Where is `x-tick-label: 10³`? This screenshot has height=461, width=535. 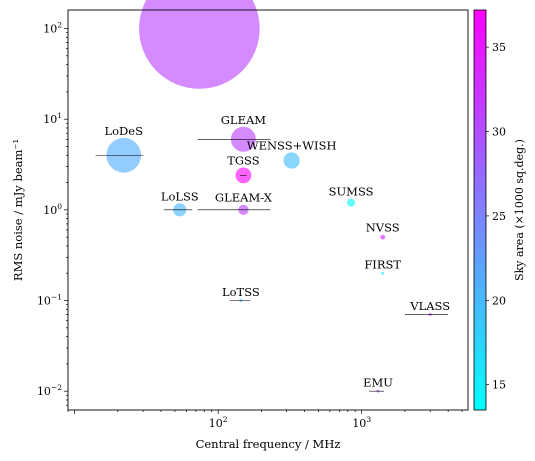 x-tick-label: 10³ is located at coordinates (361, 422).